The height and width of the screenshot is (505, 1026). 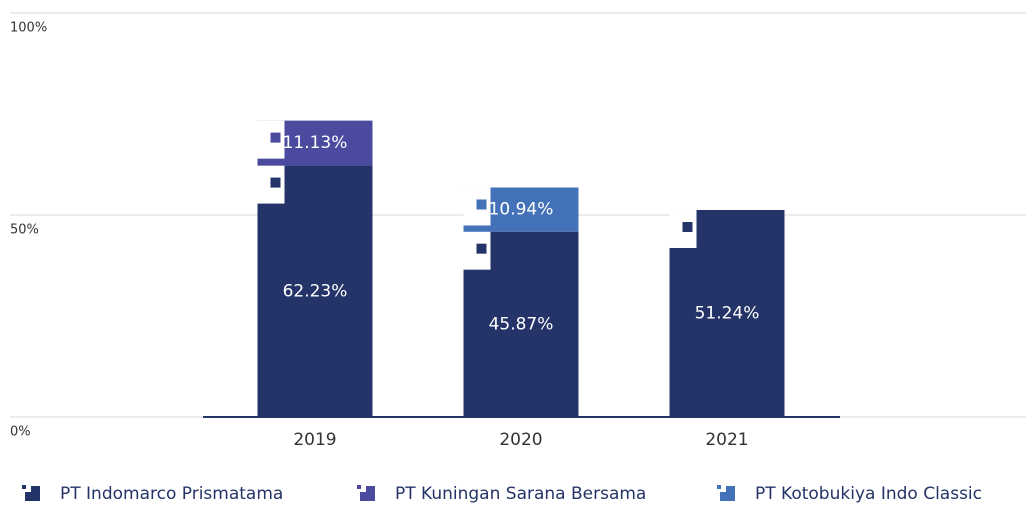 What do you see at coordinates (521, 324) in the screenshot?
I see `value-label: 45.87%` at bounding box center [521, 324].